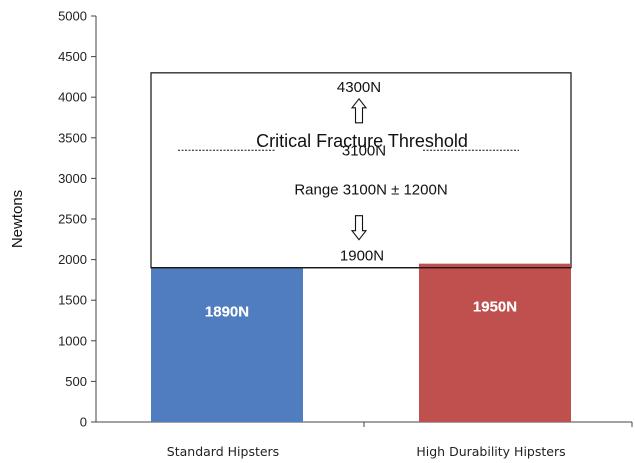 This screenshot has width=635, height=463. Describe the element at coordinates (490, 451) in the screenshot. I see `x-tick-label: High Durability Hipsters` at that location.